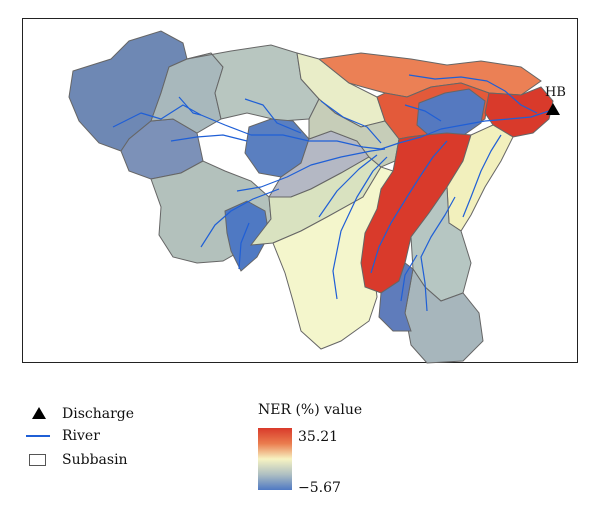 The width and height of the screenshot is (600, 530). Describe the element at coordinates (311, 170) in the screenshot. I see `river-central-trib` at that location.